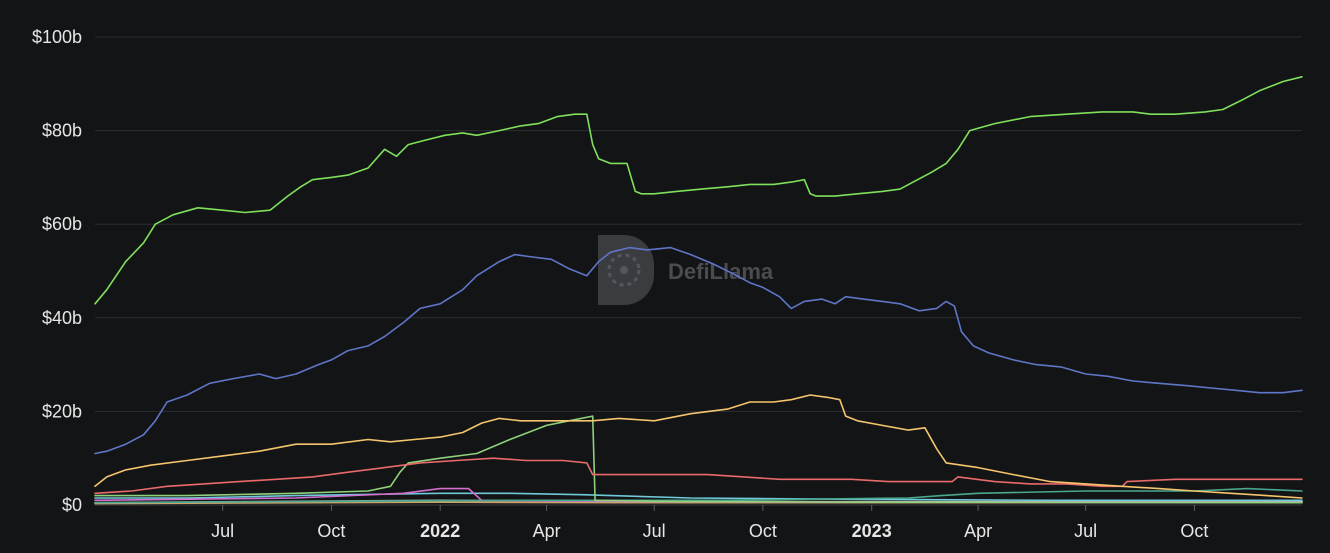 This screenshot has width=1330, height=553. What do you see at coordinates (62, 131) in the screenshot?
I see `y-tick-label: $80b` at bounding box center [62, 131].